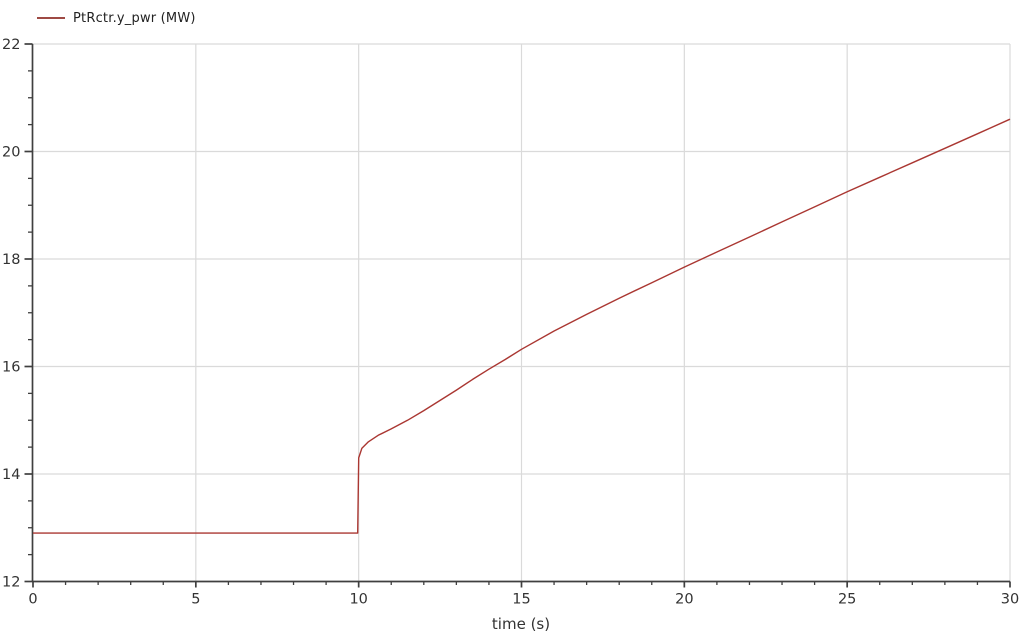  Describe the element at coordinates (11, 45) in the screenshot. I see `y-tick-label: 22` at that location.